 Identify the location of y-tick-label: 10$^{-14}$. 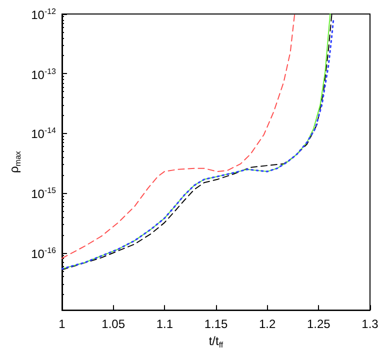
(43, 133).